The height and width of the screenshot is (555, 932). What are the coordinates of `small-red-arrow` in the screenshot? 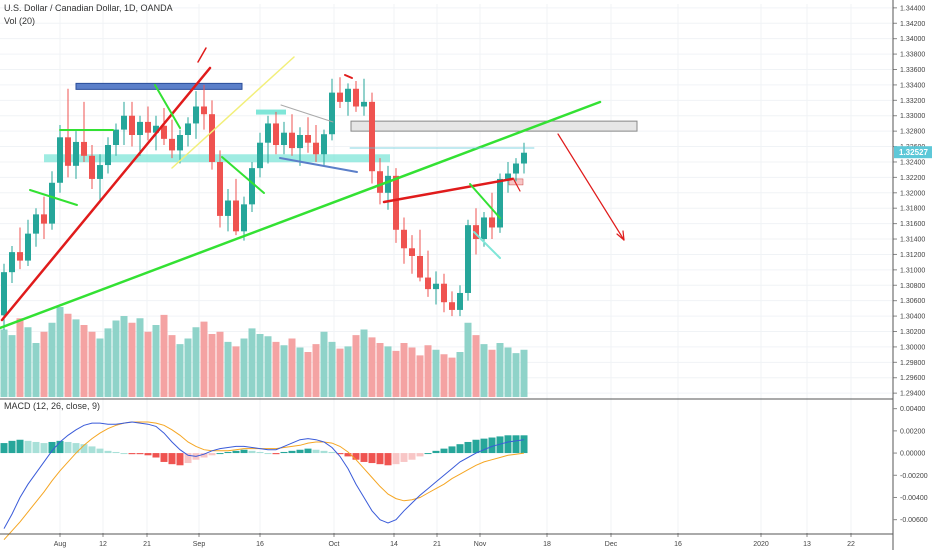 It's located at (516, 184).